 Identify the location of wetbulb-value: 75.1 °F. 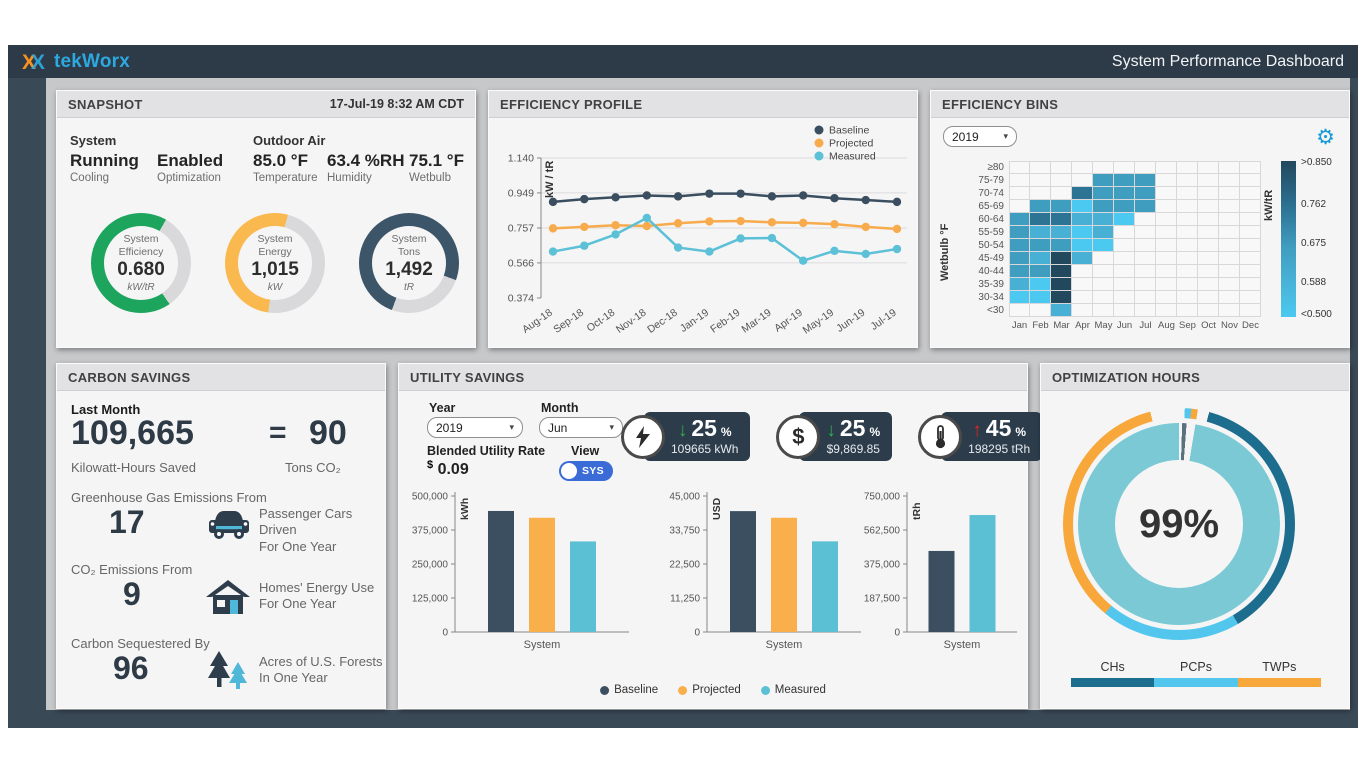
(436, 160).